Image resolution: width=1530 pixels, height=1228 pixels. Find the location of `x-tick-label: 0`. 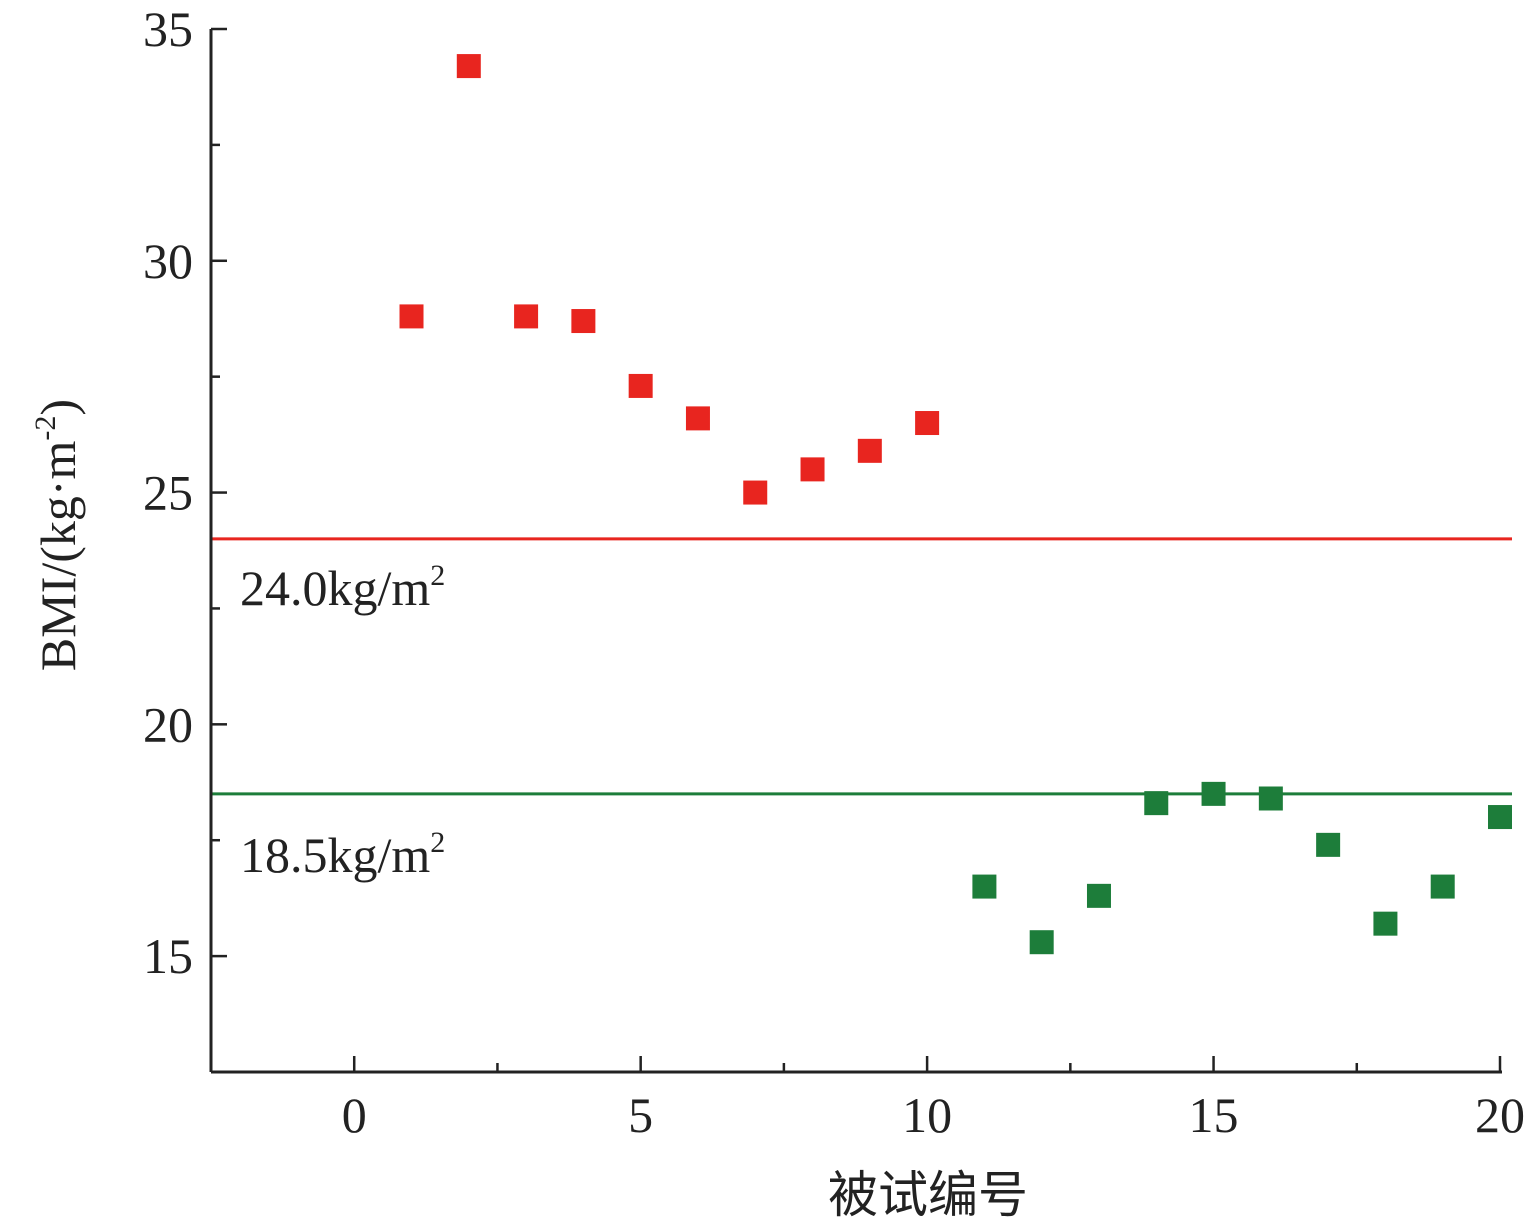

x-tick-label: 0 is located at coordinates (354, 1115).